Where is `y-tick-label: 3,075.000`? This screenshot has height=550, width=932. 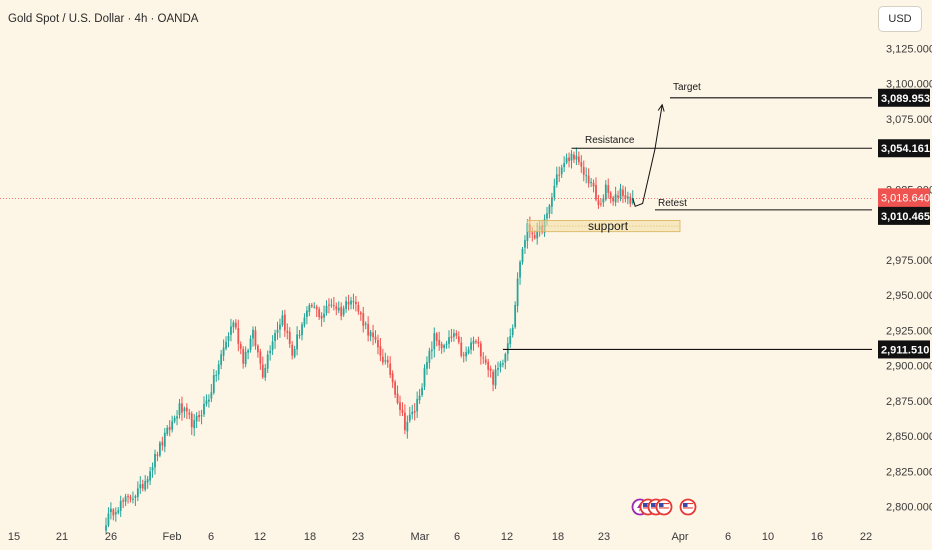 y-tick-label: 3,075.000 is located at coordinates (909, 120).